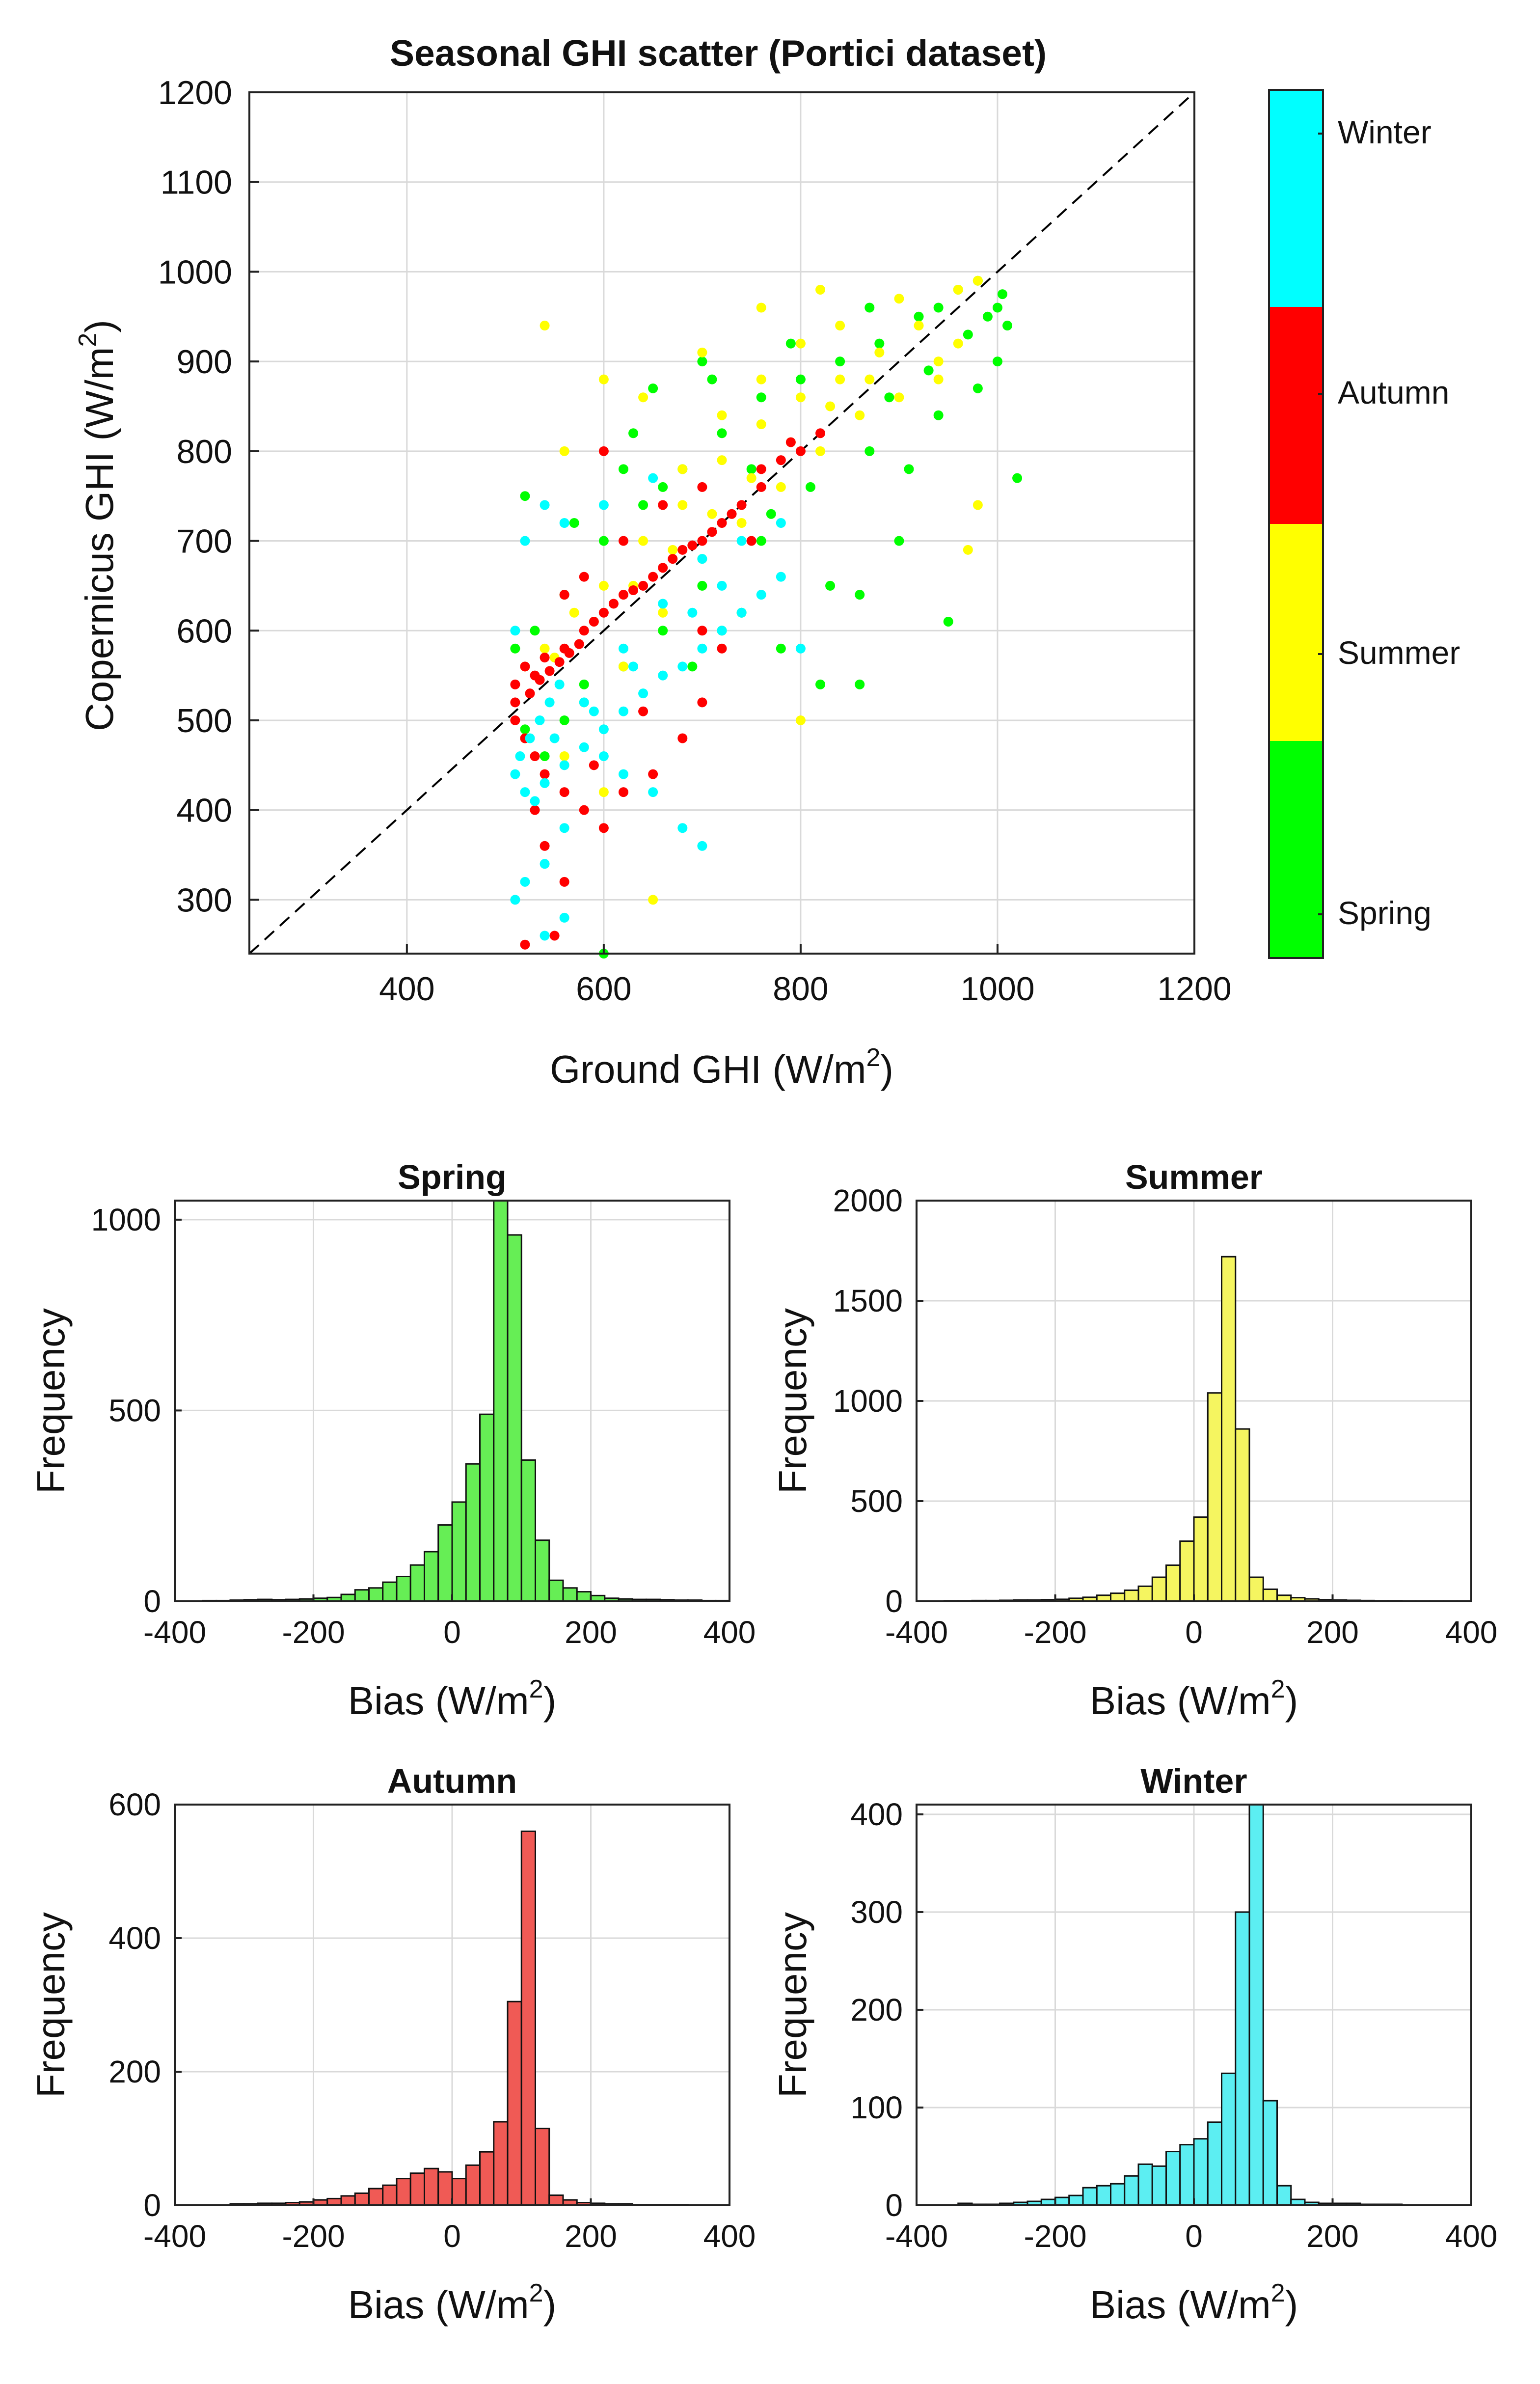 The image size is (1540, 2384). I want to click on histogram-y-tick-label: 1000, so click(868, 1401).